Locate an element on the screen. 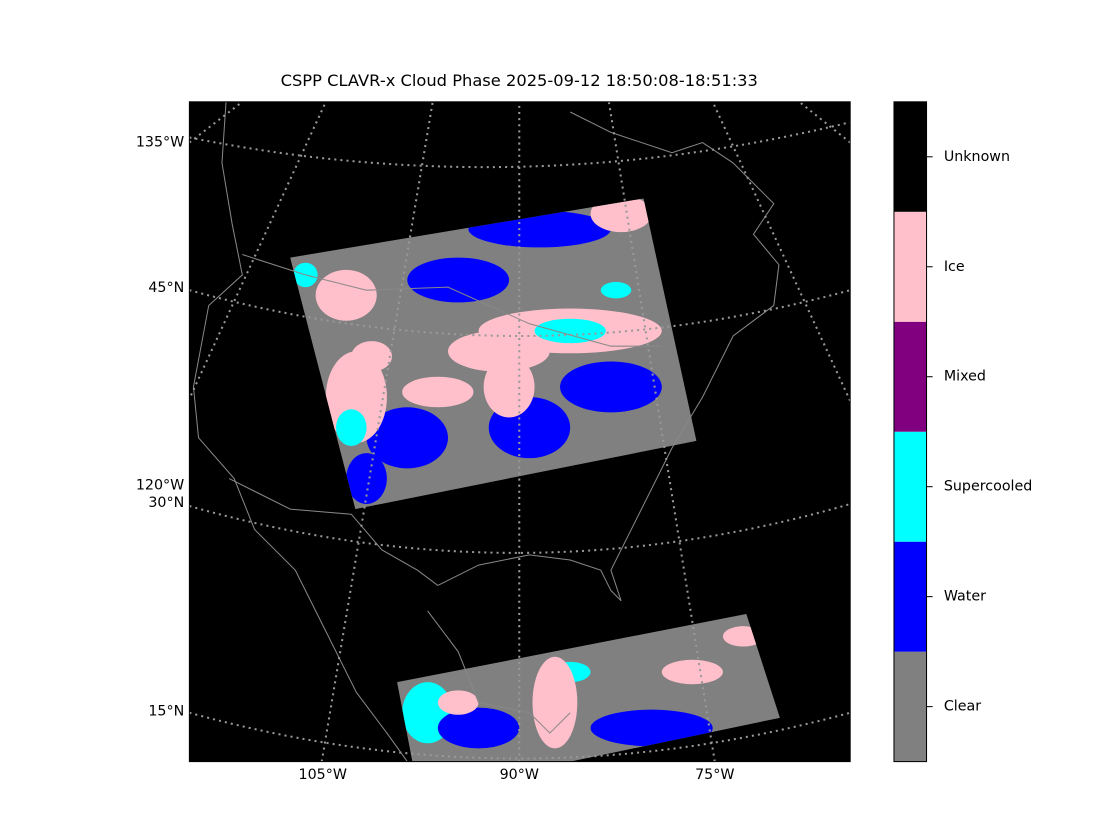  lon-label: 105°W is located at coordinates (323, 775).